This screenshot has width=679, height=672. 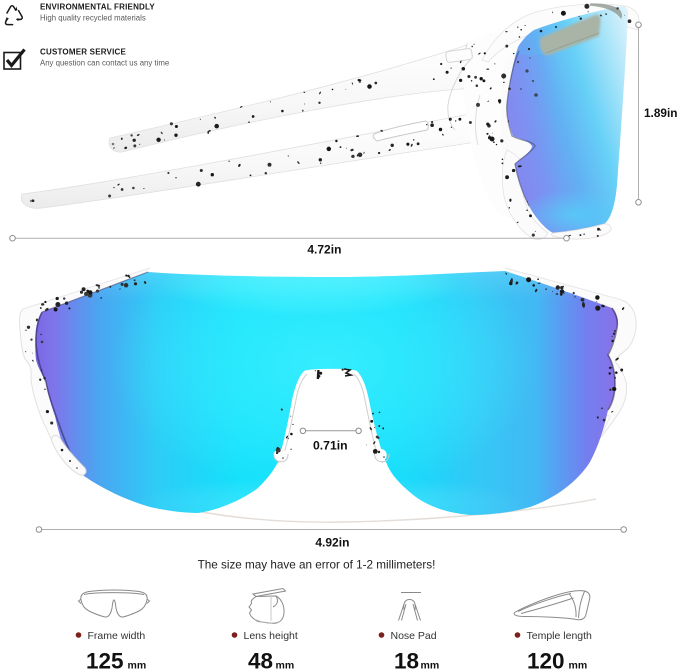 What do you see at coordinates (104, 63) in the screenshot?
I see `svg-text:Any question can contact us an: Any question can contact us any time` at bounding box center [104, 63].